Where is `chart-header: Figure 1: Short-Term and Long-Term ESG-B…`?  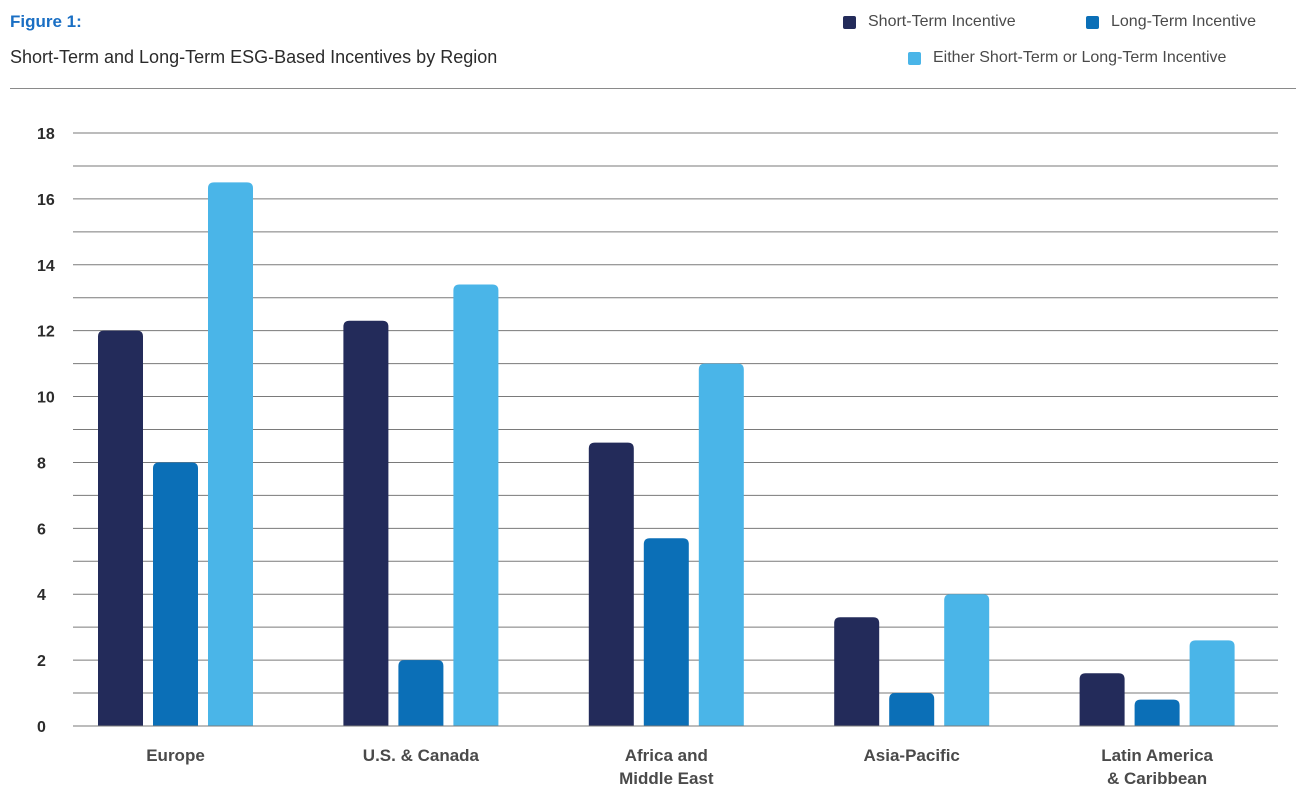
chart-header: Figure 1: Short-Term and Long-Term ESG-B… is located at coordinates (654, 45).